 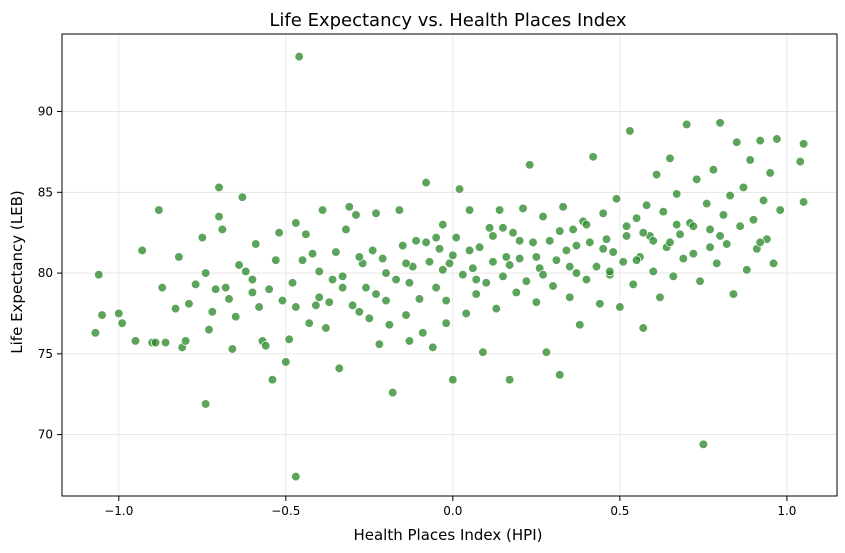 What do you see at coordinates (17, 271) in the screenshot?
I see `y-axis-label: Life Expectancy (LEB)` at bounding box center [17, 271].